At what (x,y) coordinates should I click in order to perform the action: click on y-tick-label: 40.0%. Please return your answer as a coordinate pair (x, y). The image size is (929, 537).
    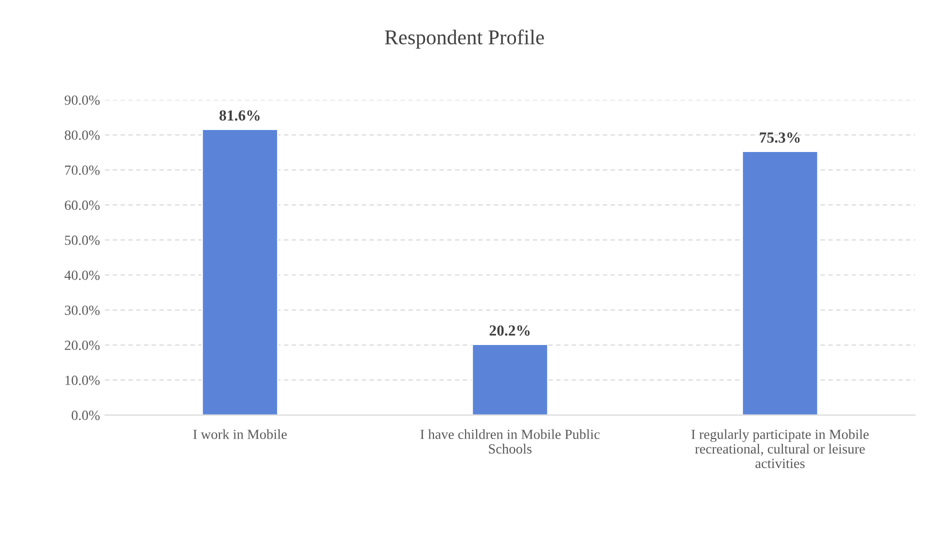
    Looking at the image, I should click on (82, 275).